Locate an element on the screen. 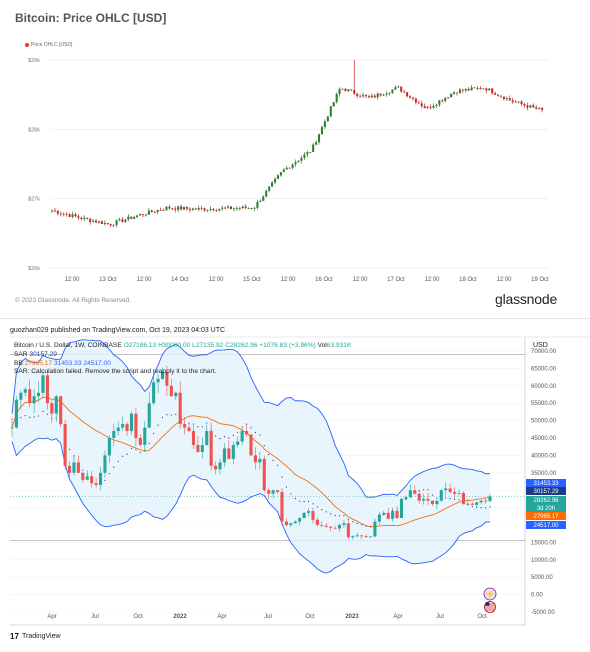 This screenshot has width=590, height=652. tradingview-logo-icon: 17 is located at coordinates (14, 636).